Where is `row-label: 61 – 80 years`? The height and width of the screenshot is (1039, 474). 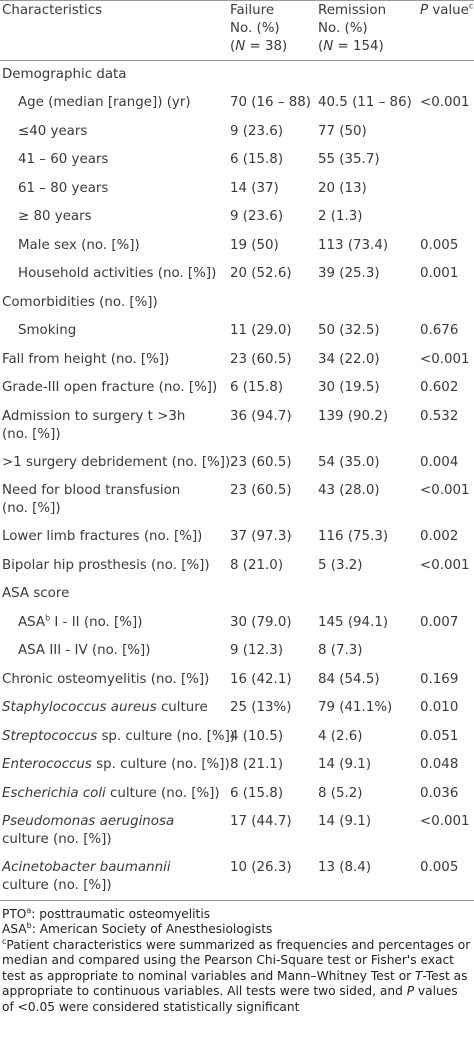
row-label: 61 – 80 years is located at coordinates (63, 188).